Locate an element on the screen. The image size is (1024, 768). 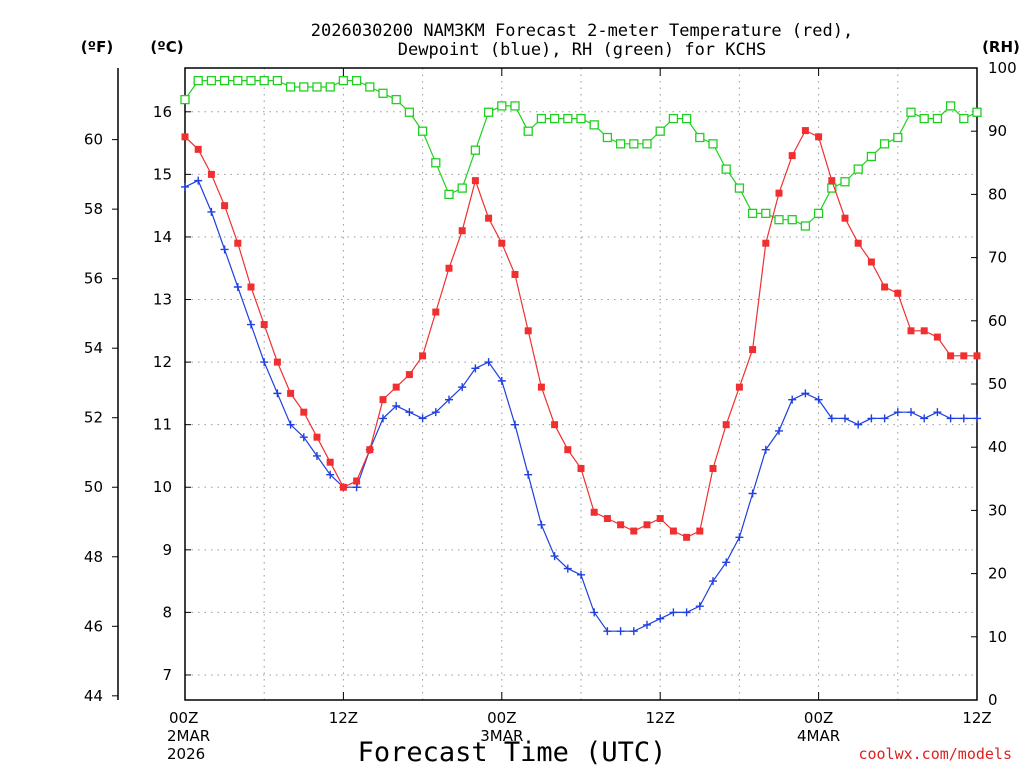
tick-label-c-12: 12 is located at coordinates (162, 362).